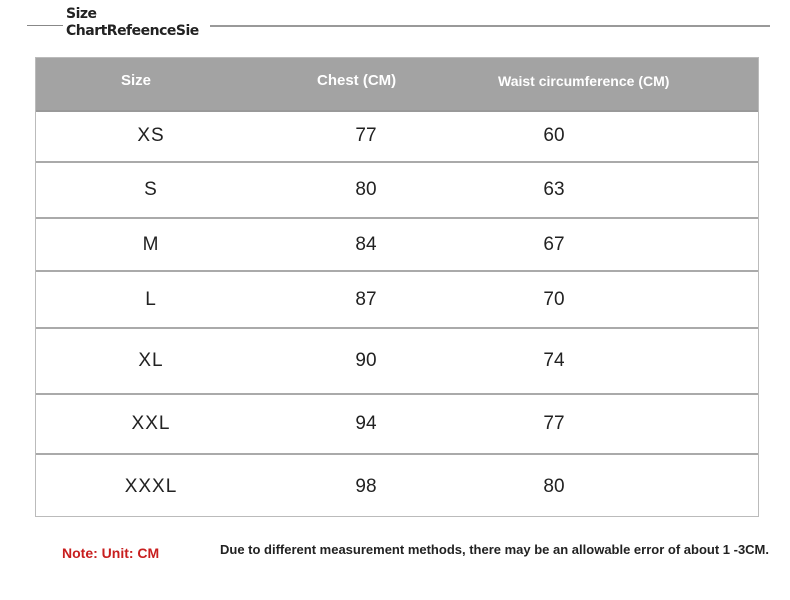 Image resolution: width=790 pixels, height=600 pixels. I want to click on waist-cell: 63, so click(554, 189).